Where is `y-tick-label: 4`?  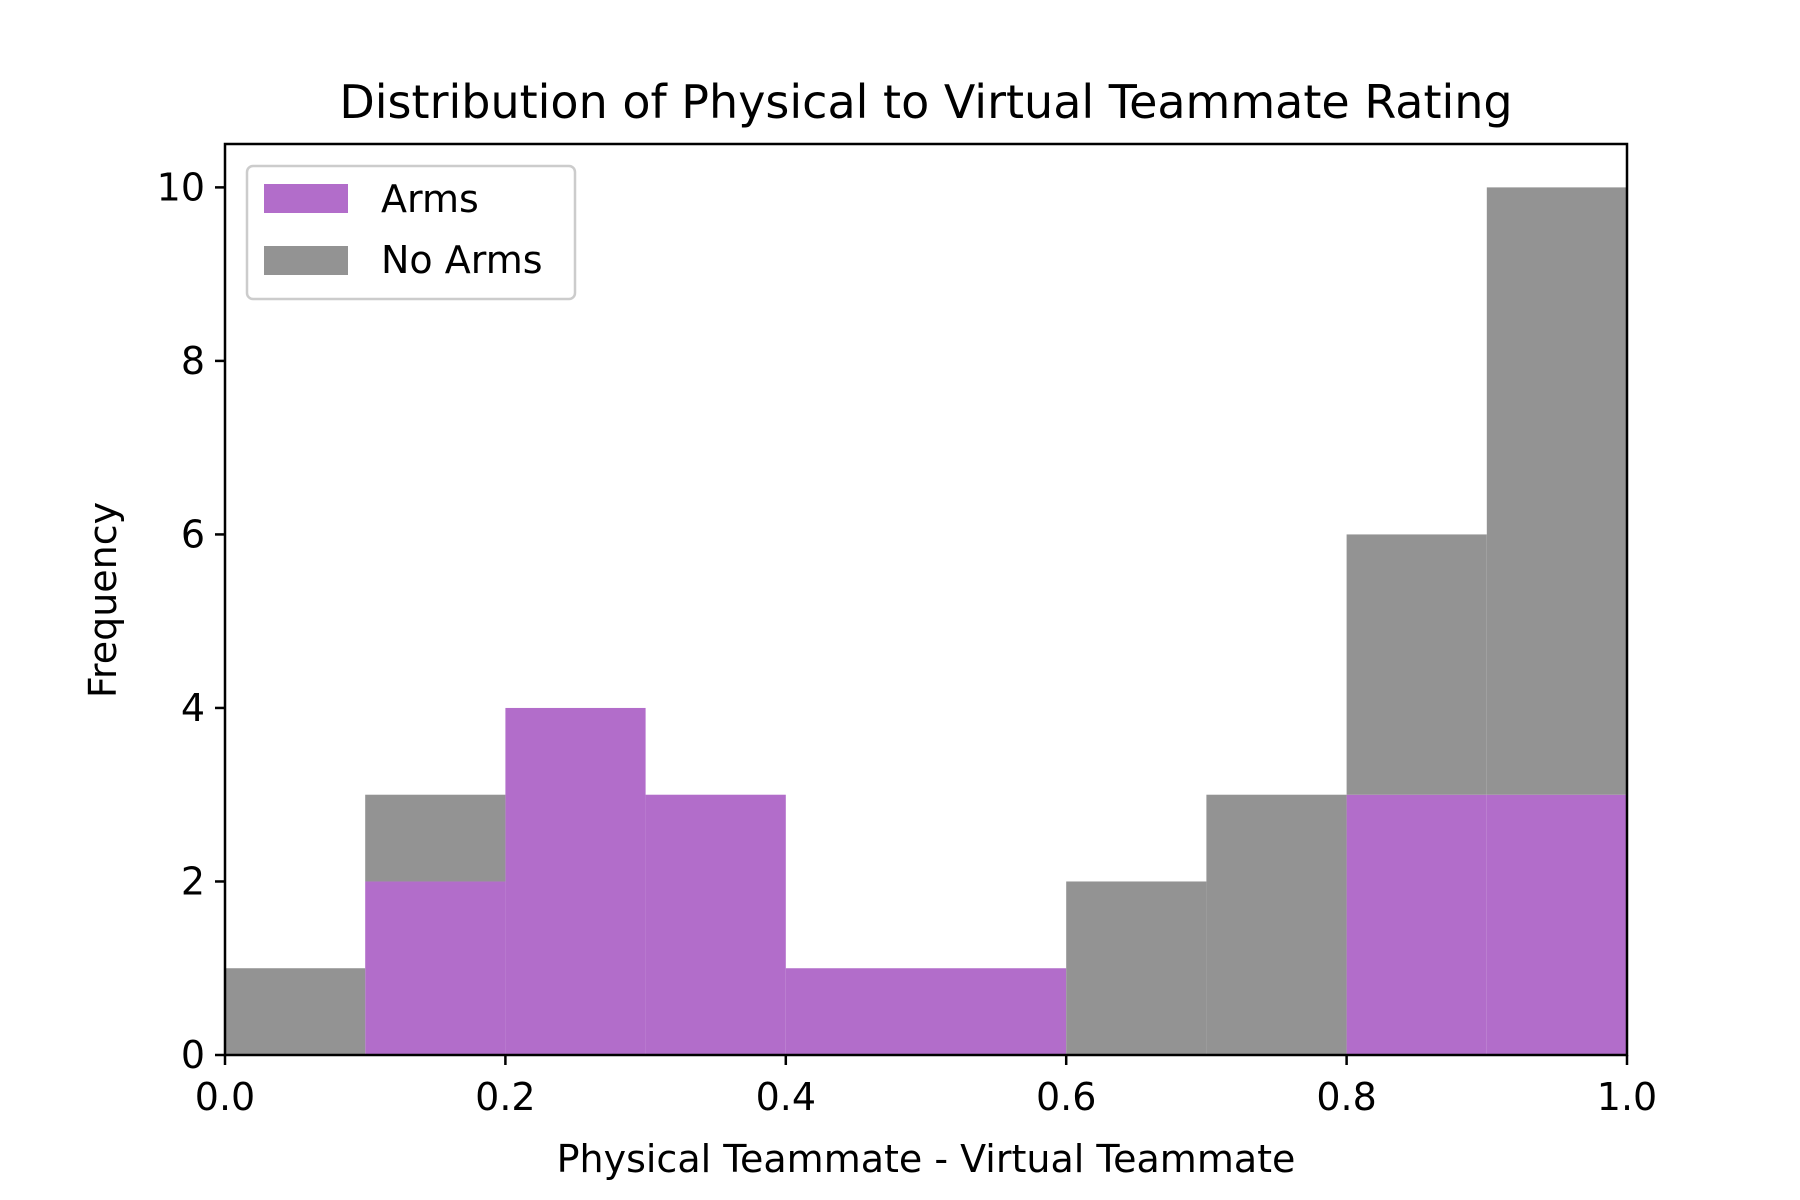
y-tick-label: 4 is located at coordinates (193, 708).